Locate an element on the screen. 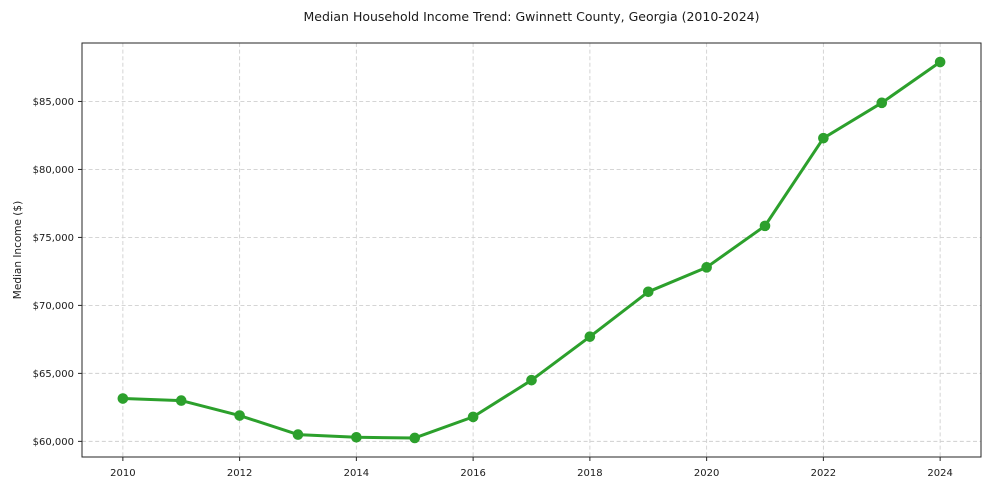 This screenshot has width=989, height=490. y-tick-label: $85,000 is located at coordinates (53, 102).